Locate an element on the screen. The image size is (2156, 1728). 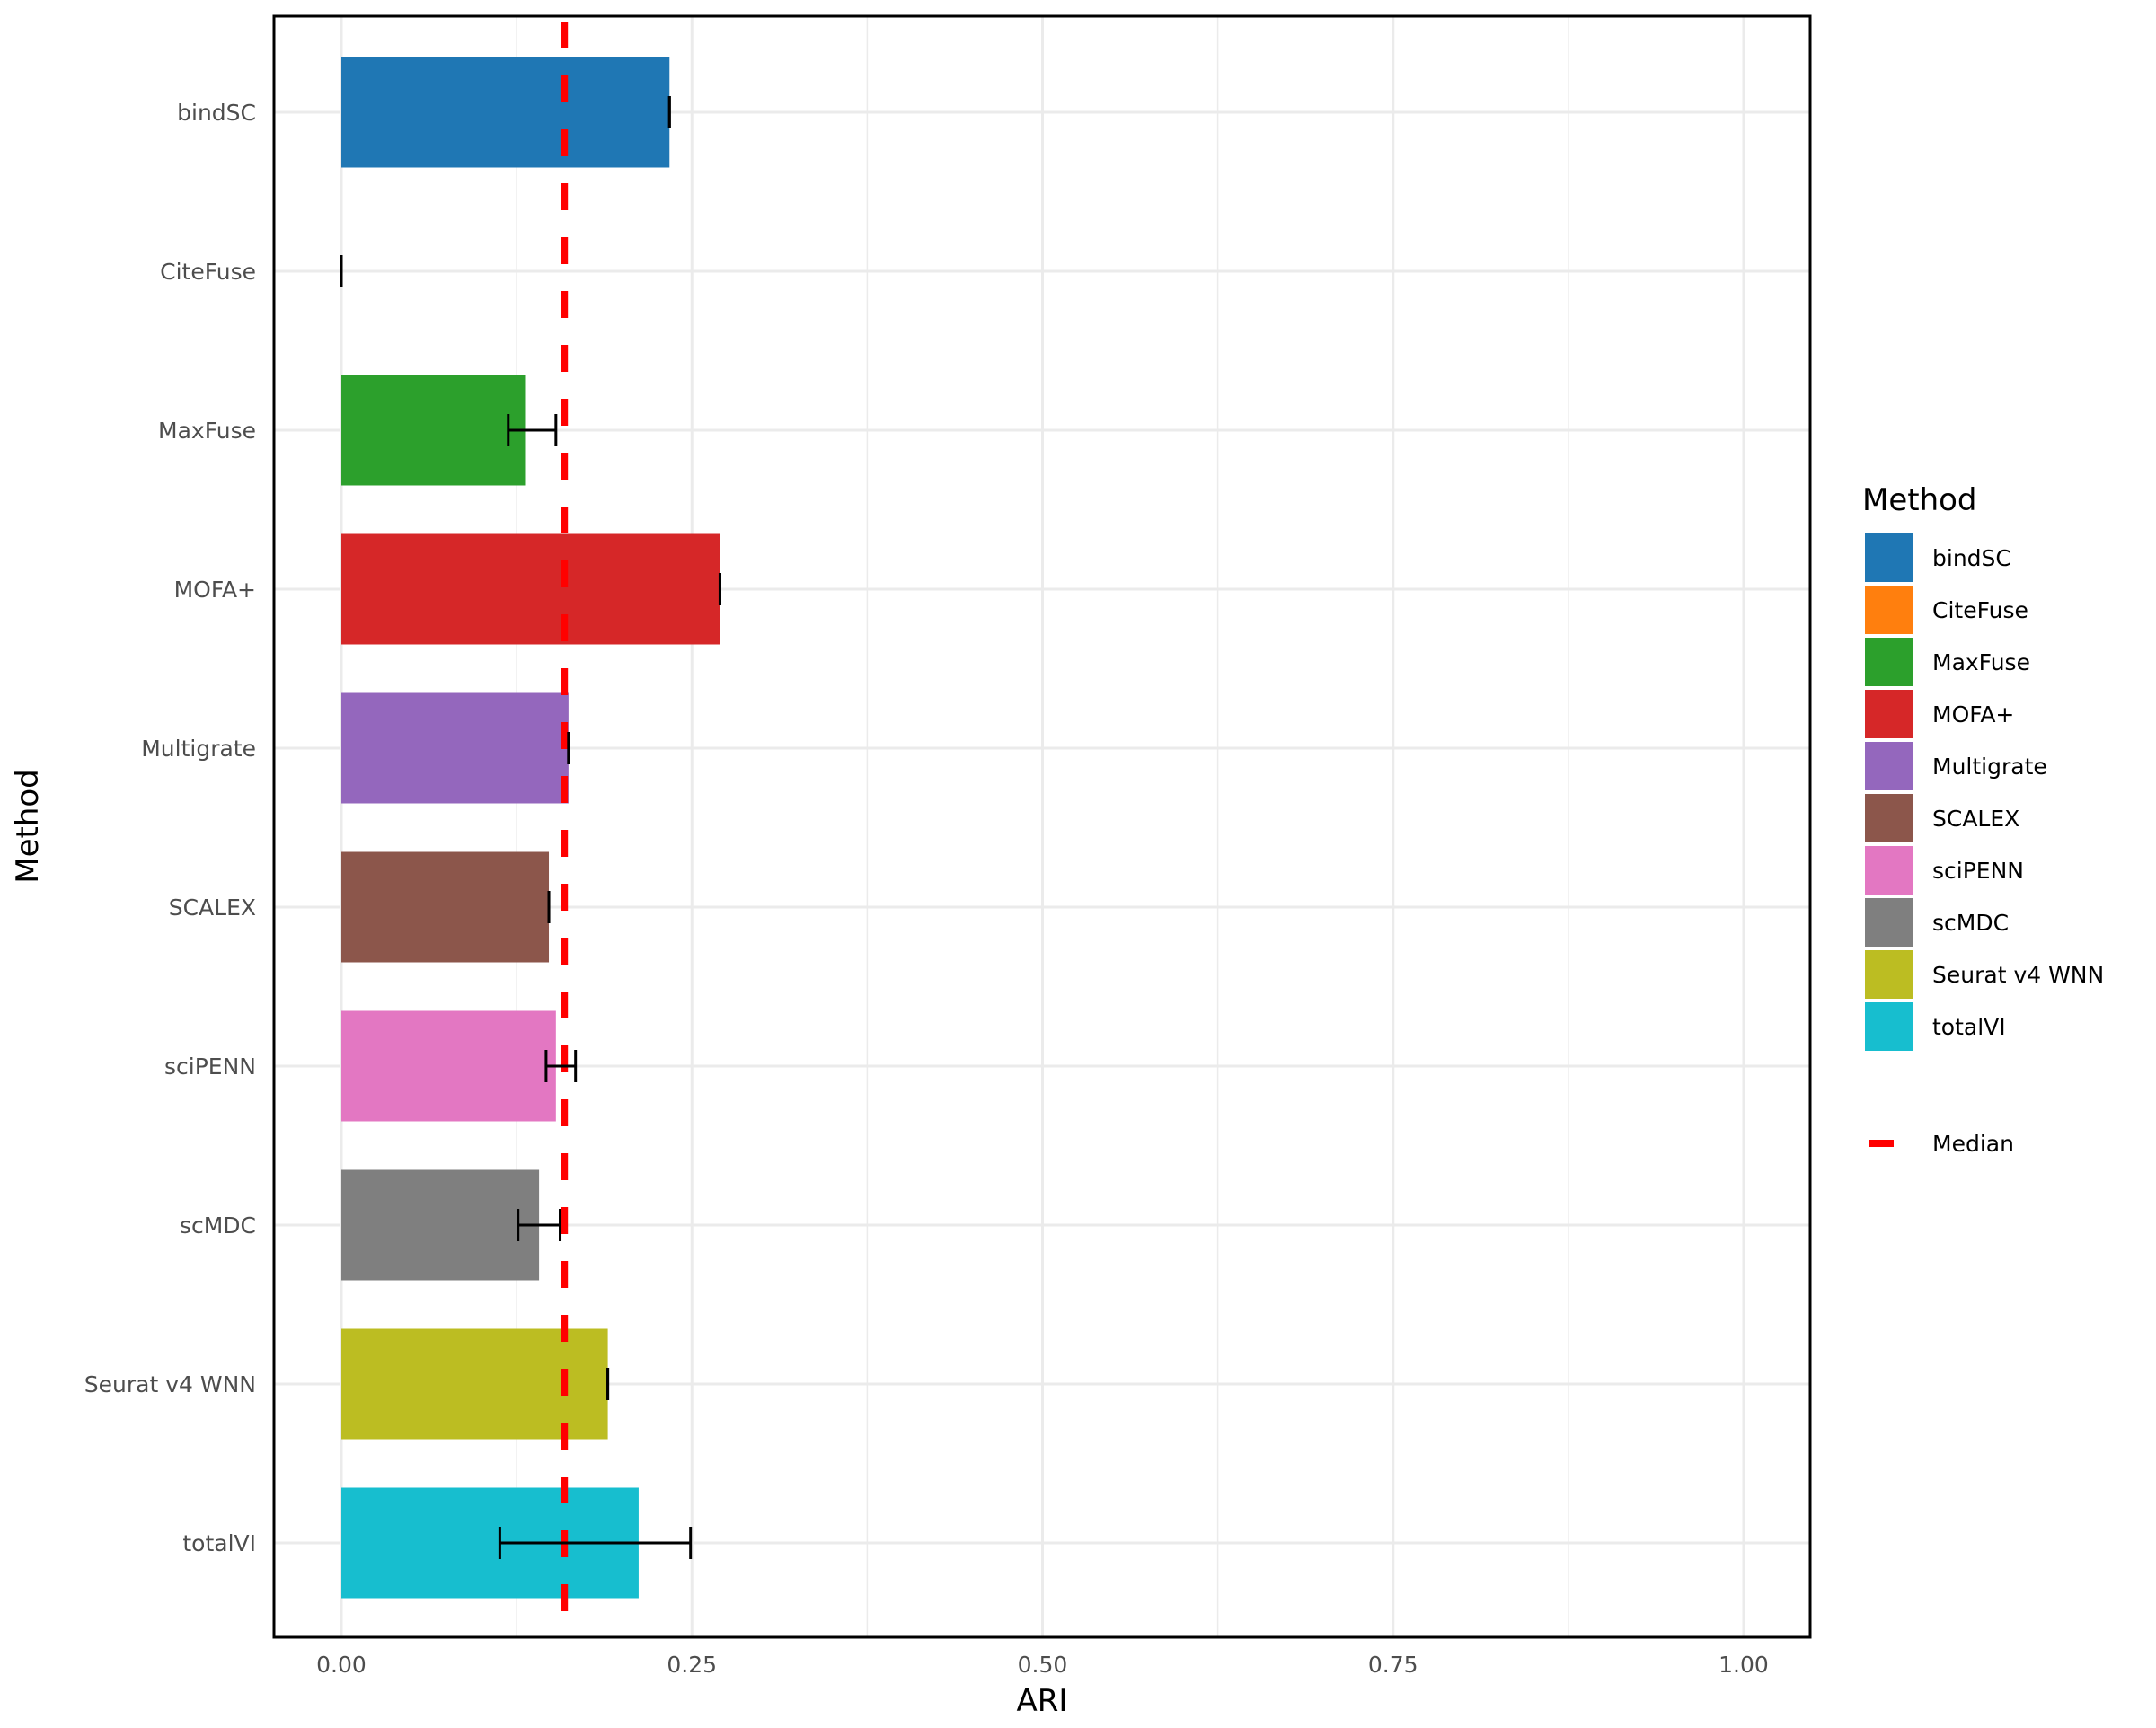
legend-title: Method is located at coordinates (1920, 500).